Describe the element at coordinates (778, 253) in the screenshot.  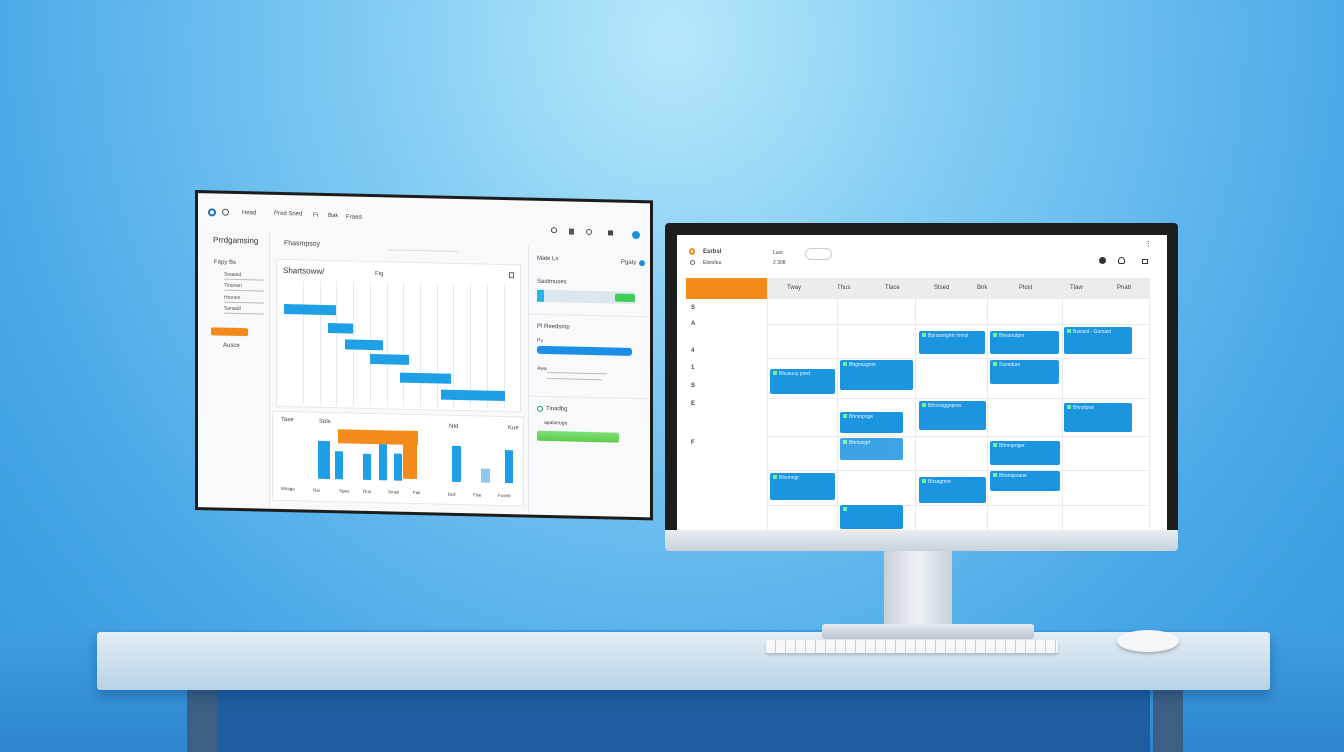
I see `range-label: Lusc` at that location.